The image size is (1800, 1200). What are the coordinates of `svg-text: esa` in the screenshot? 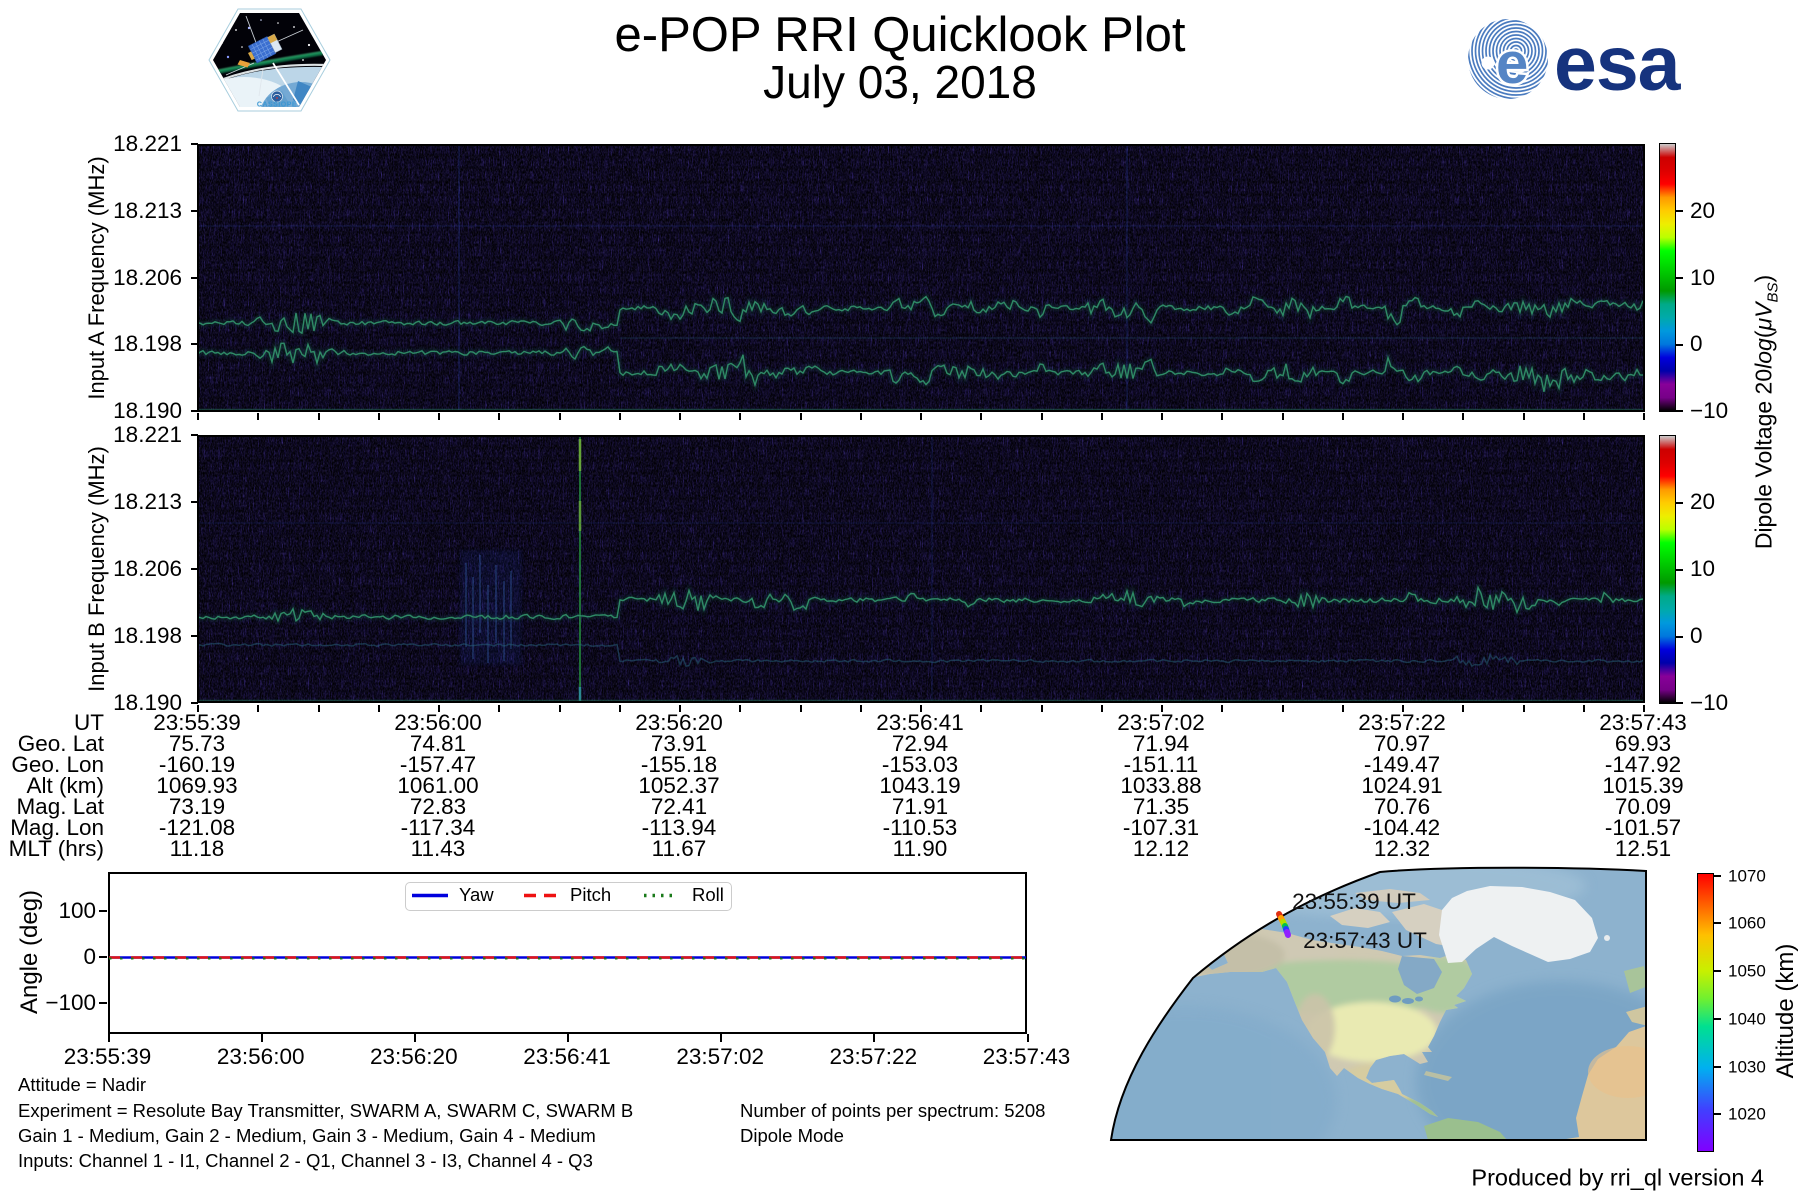 It's located at (1618, 64).